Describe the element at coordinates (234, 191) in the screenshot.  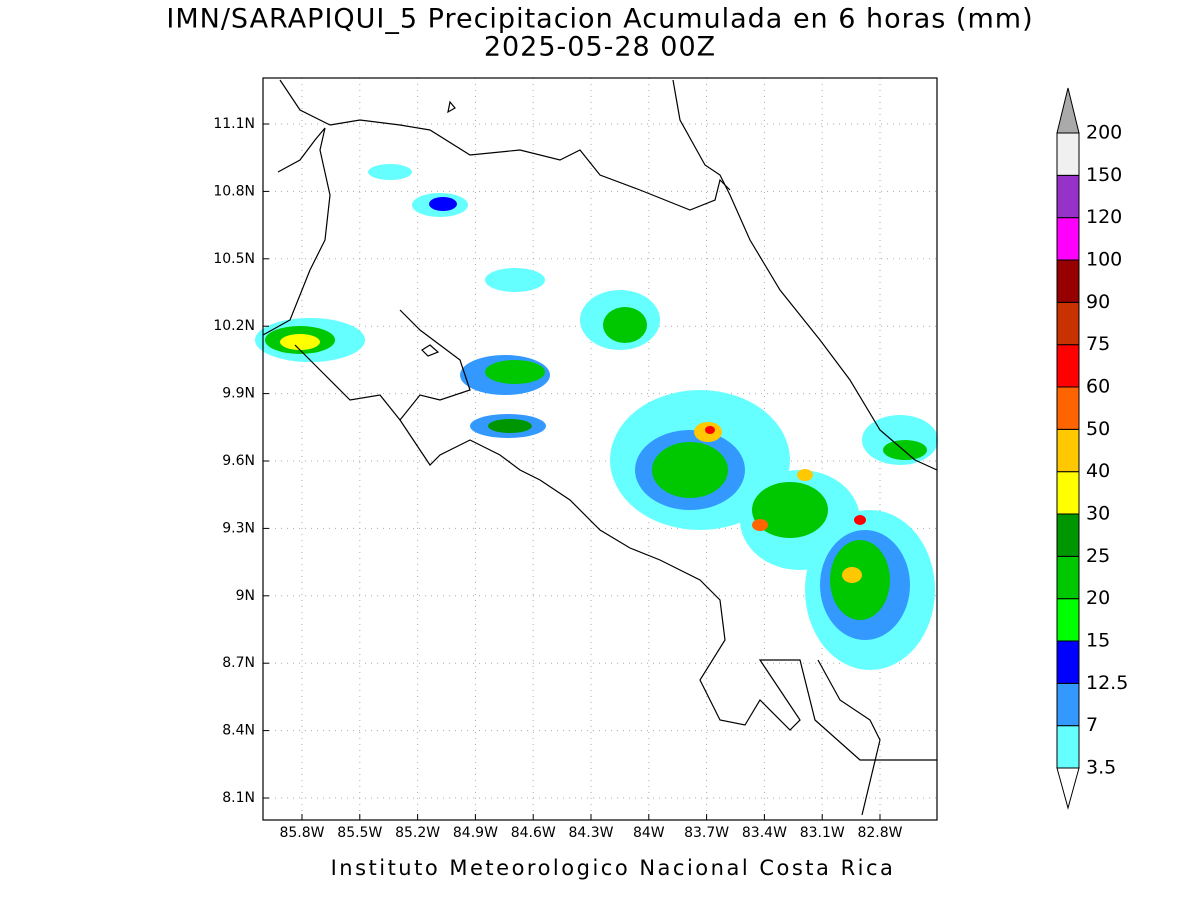
I see `y-tick-label: 10.8N` at that location.